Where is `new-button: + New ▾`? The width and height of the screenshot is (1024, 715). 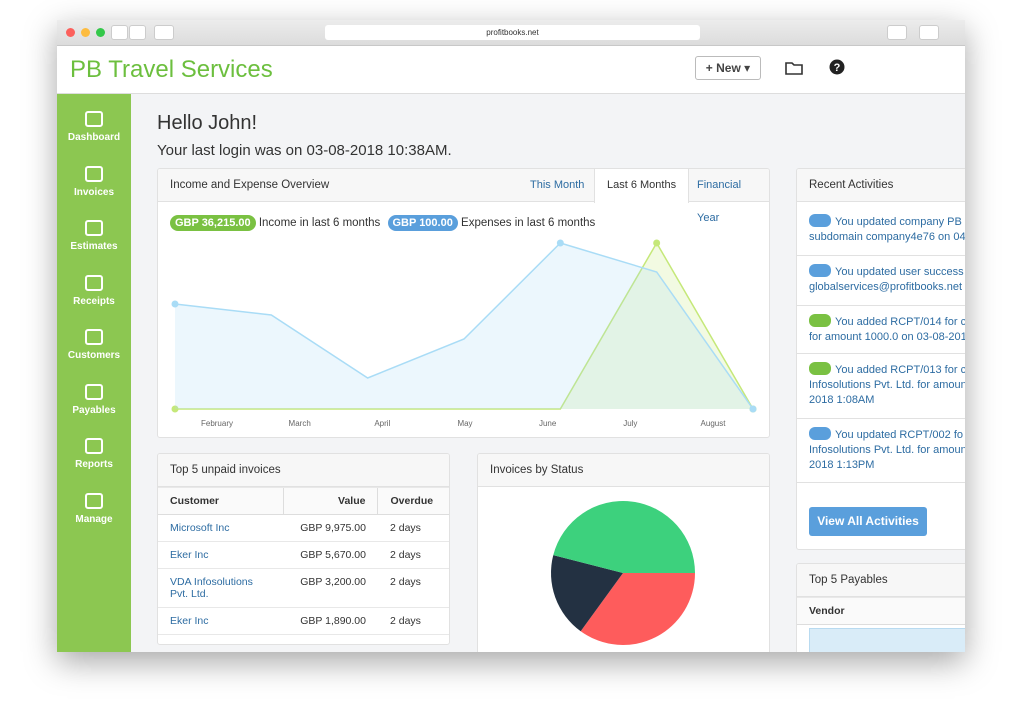 new-button: + New ▾ is located at coordinates (728, 68).